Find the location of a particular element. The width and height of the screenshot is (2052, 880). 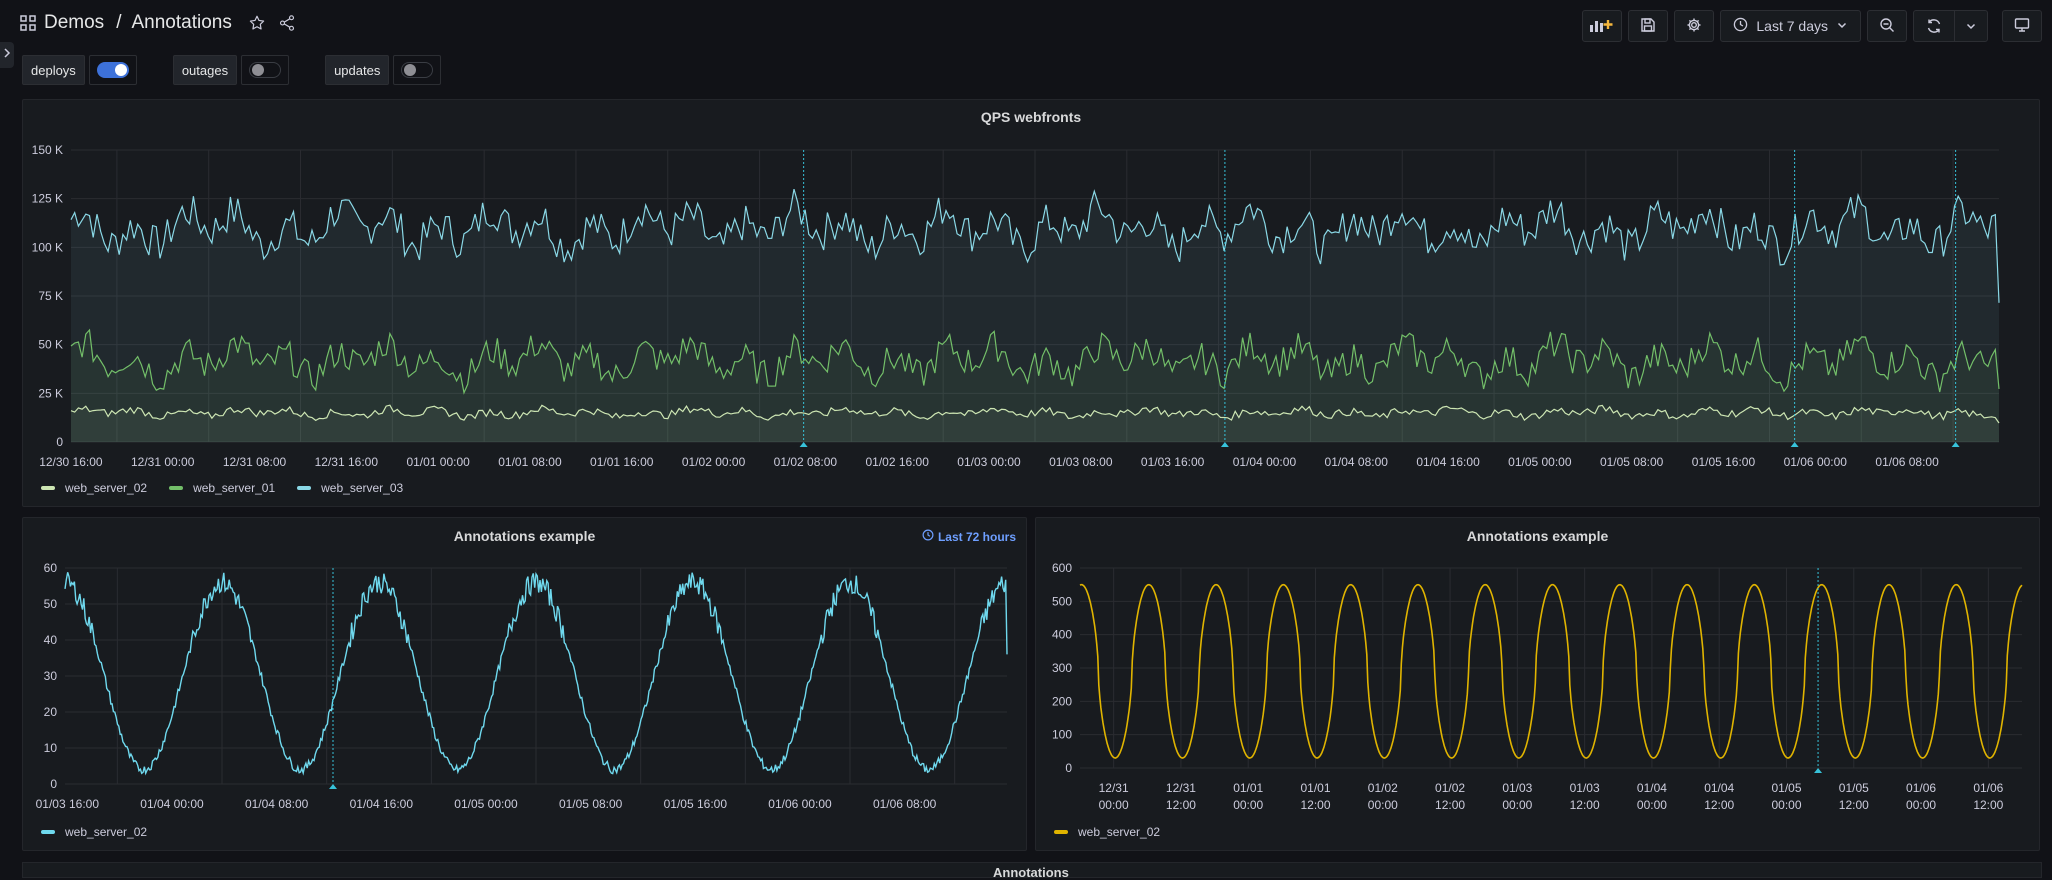

outages-toggle is located at coordinates (265, 70).